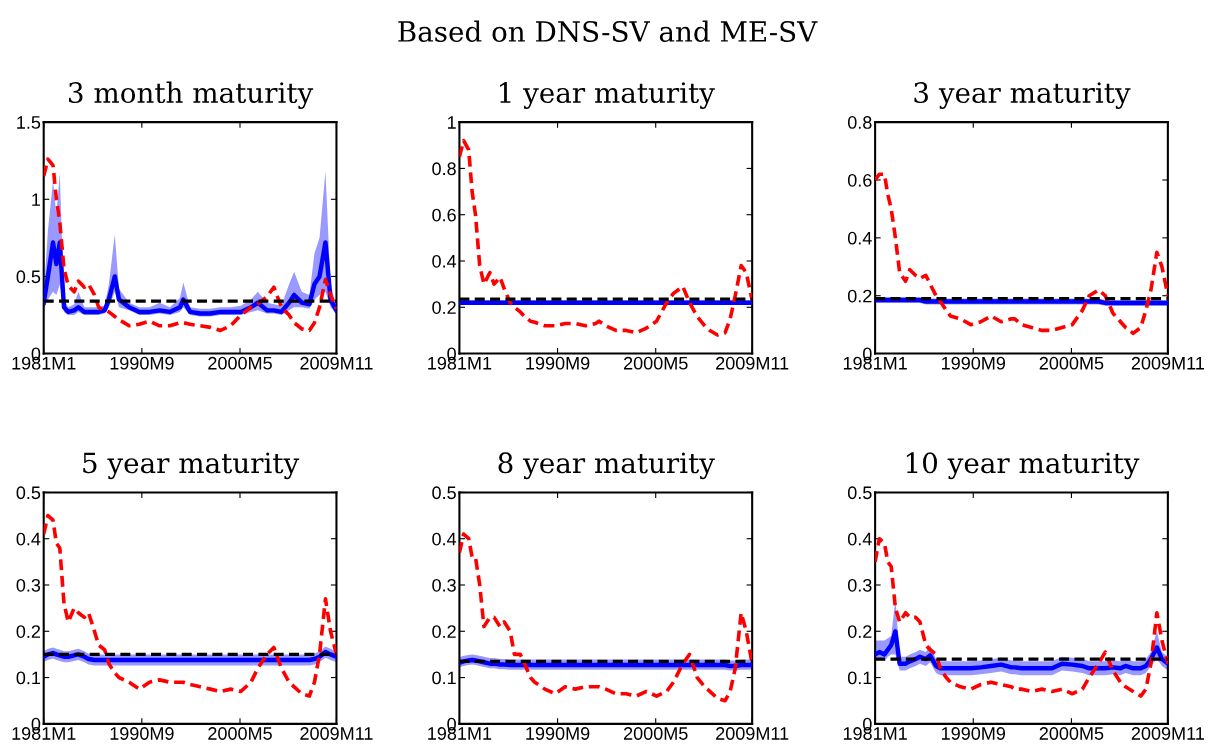  Describe the element at coordinates (608, 31) in the screenshot. I see `text: Based on DNS-SV and ME-SV` at that location.